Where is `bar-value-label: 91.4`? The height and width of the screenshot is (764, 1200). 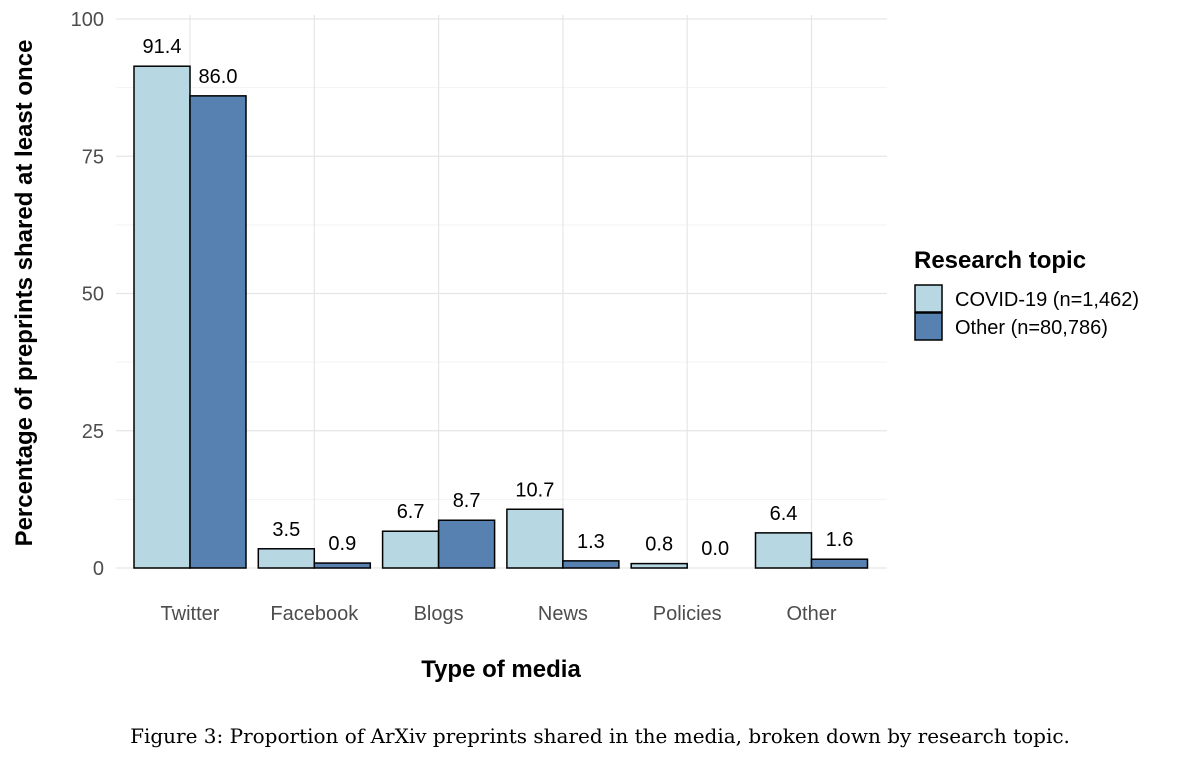 bar-value-label: 91.4 is located at coordinates (162, 47).